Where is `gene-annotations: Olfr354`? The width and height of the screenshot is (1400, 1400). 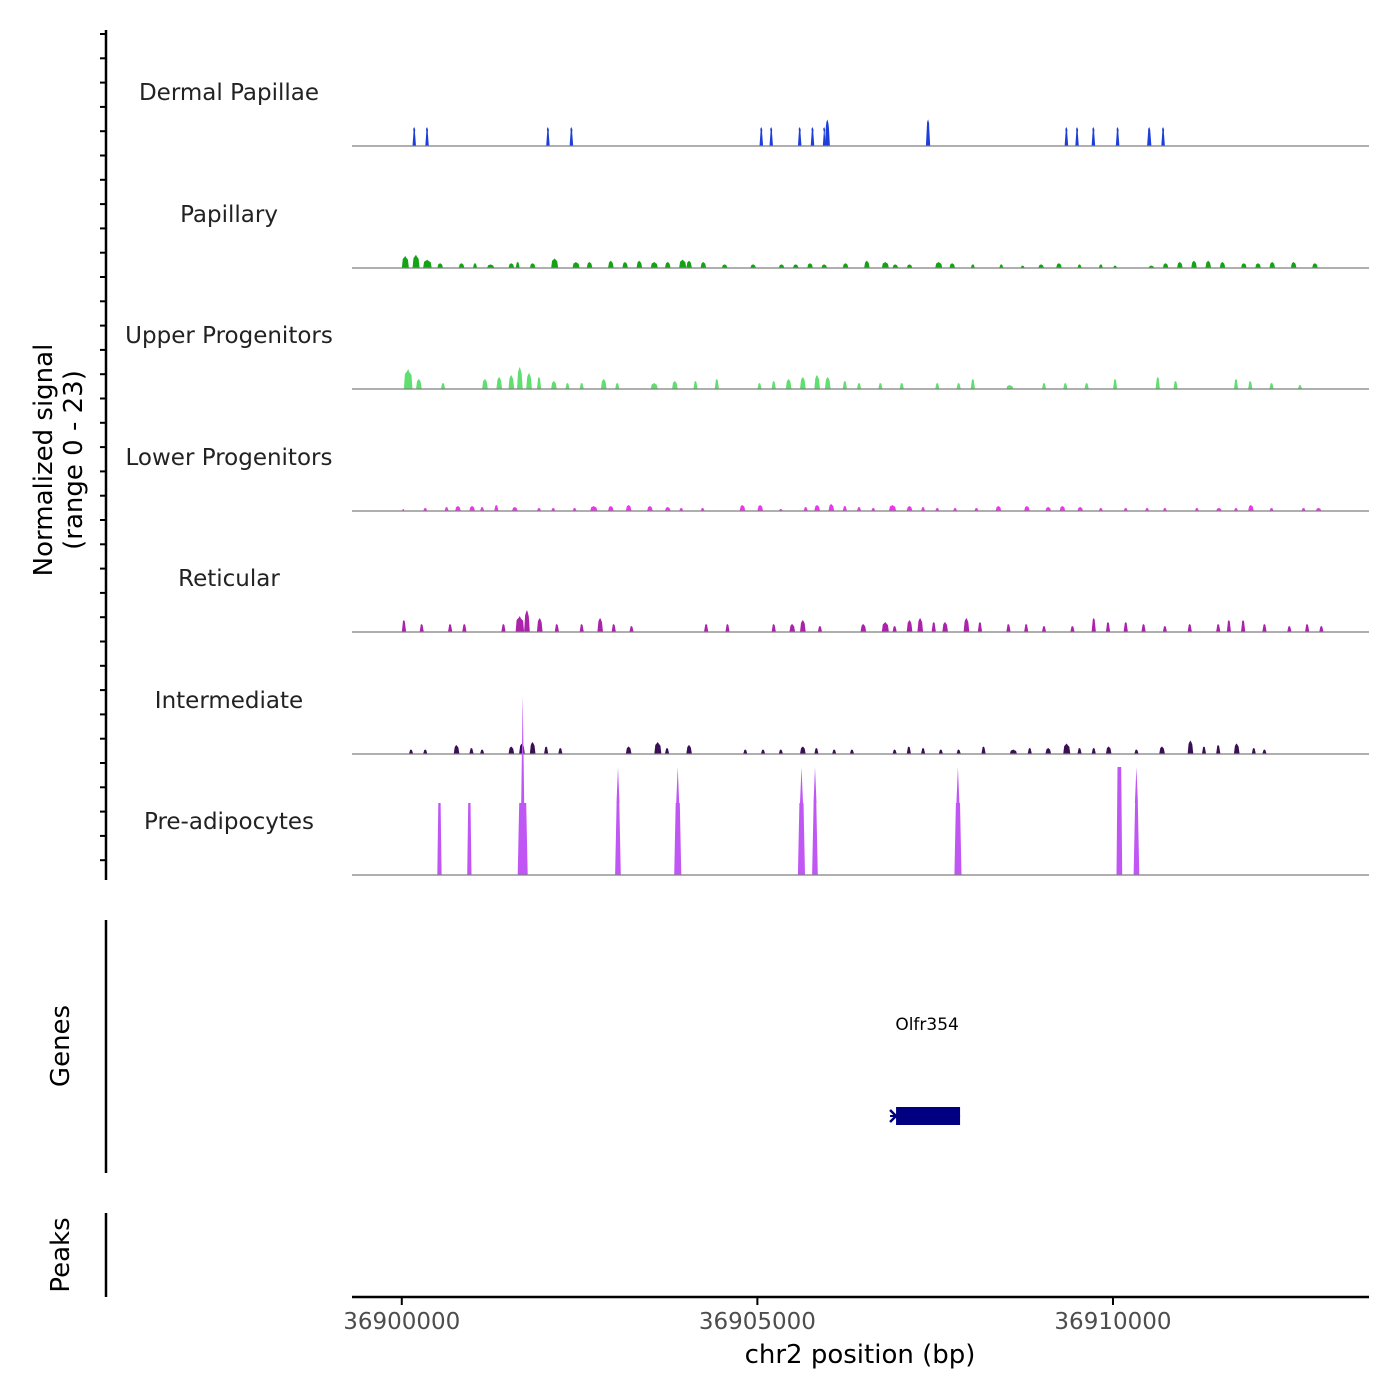
gene-annotations: Olfr354 is located at coordinates (925, 1070).